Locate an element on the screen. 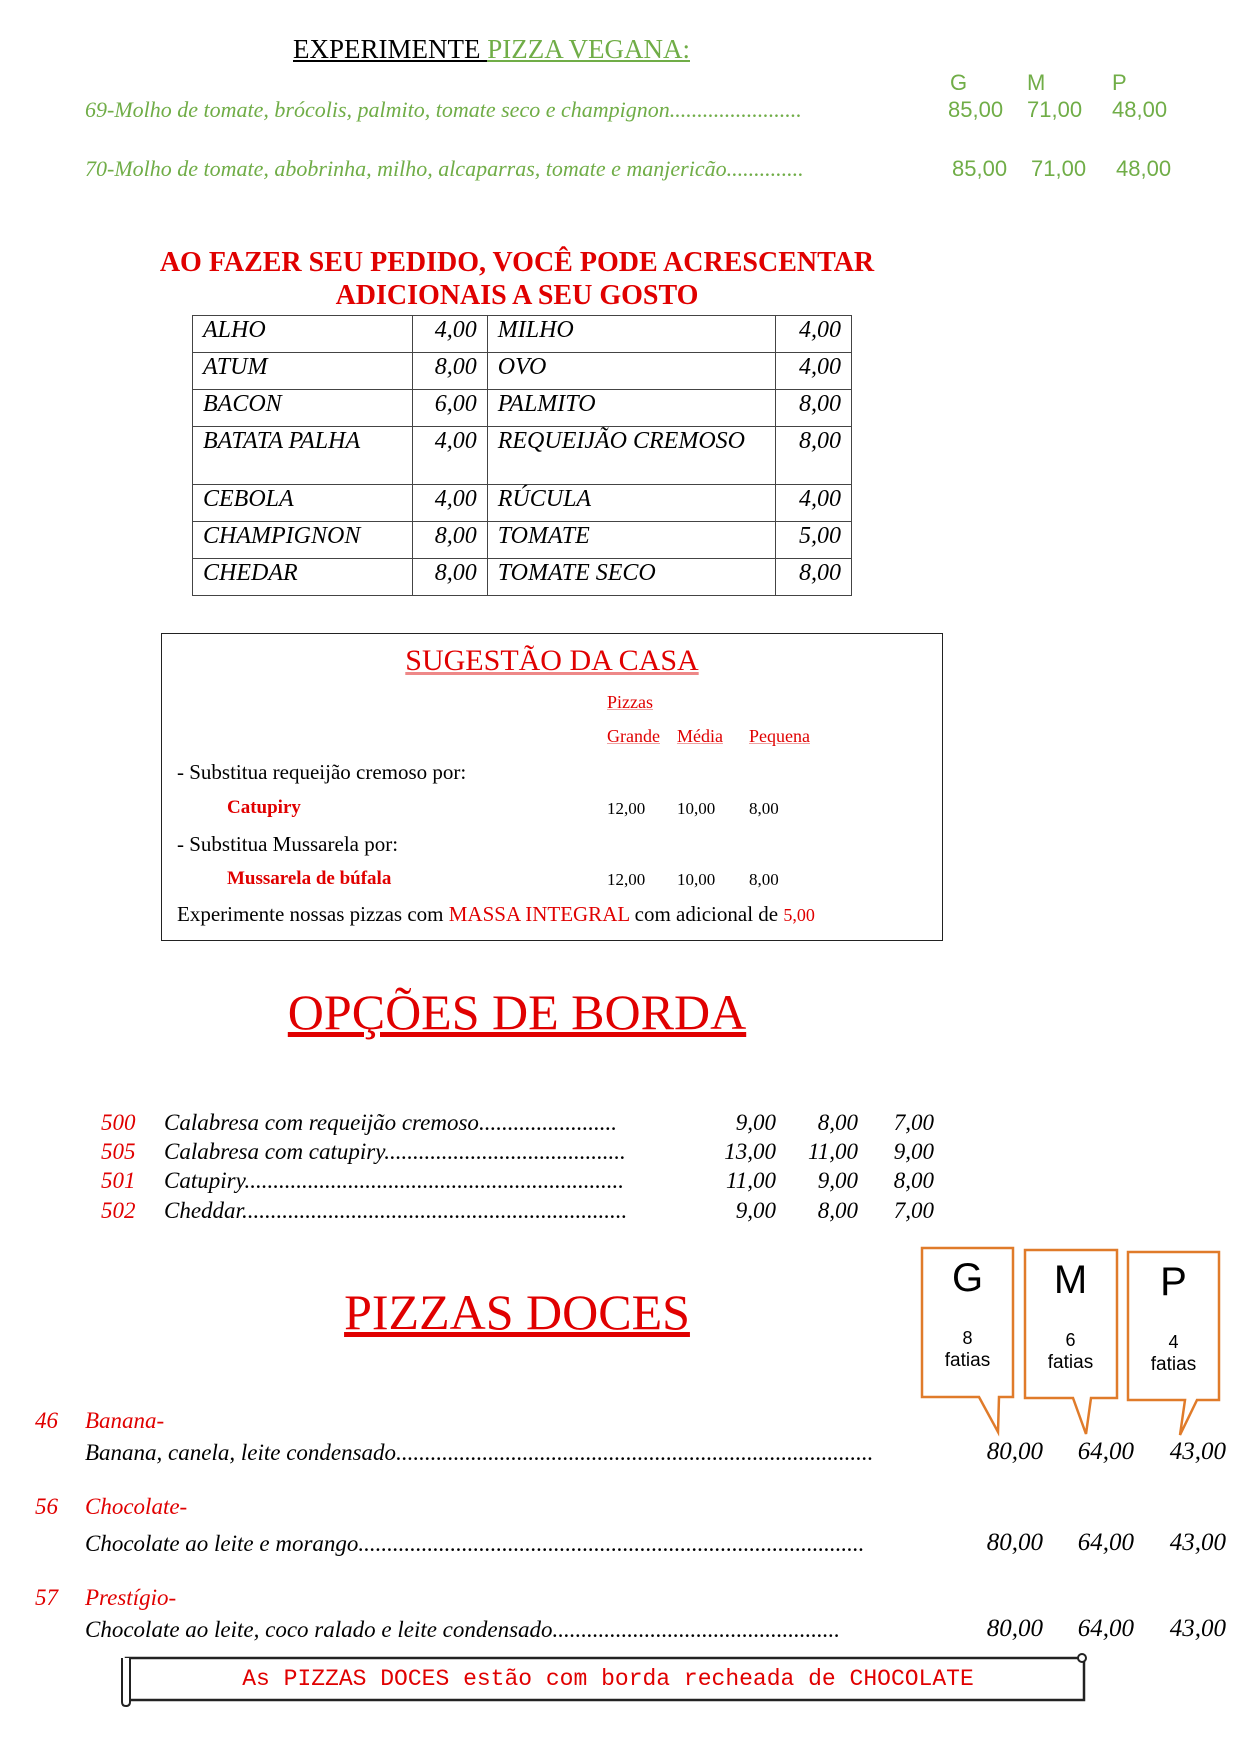 Image resolution: width=1241 pixels, height=1755 pixels. size-m: M is located at coordinates (1036, 82).